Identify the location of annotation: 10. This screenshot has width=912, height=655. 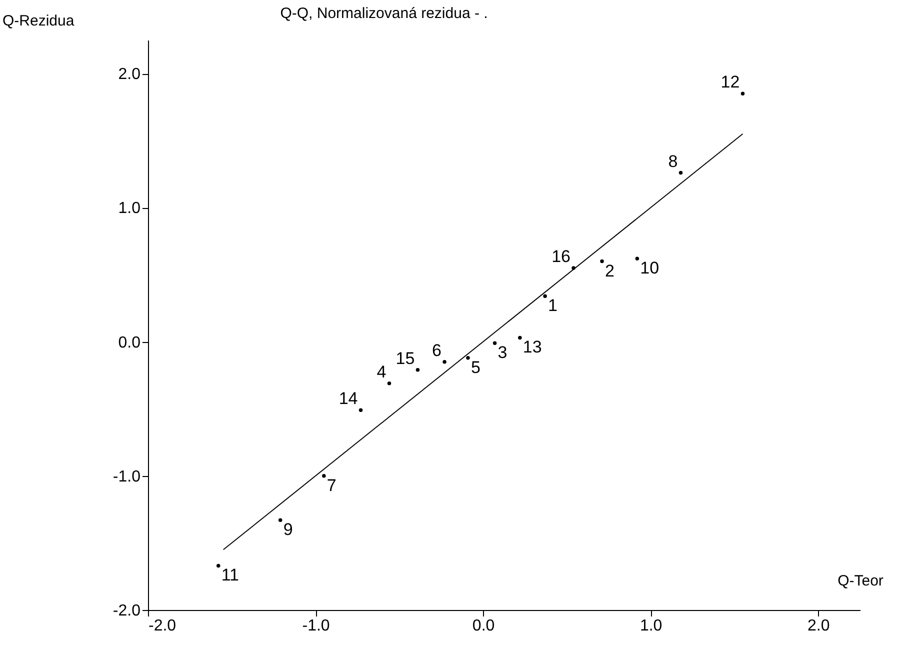
(650, 268).